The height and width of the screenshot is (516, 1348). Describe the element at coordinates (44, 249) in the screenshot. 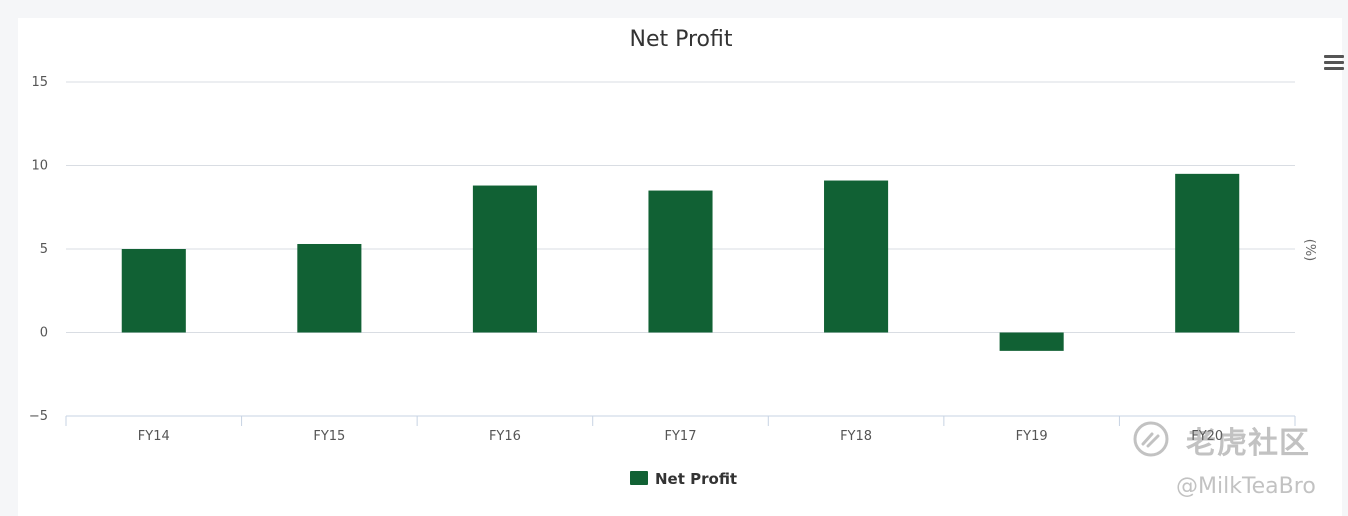

I see `y-tick-label: 5` at that location.